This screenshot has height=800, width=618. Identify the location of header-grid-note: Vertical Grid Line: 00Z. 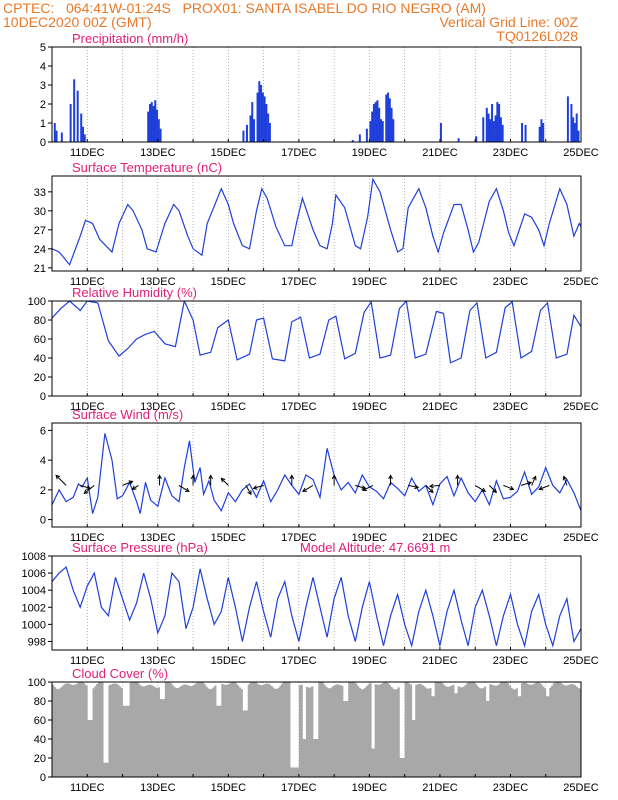
(508, 22).